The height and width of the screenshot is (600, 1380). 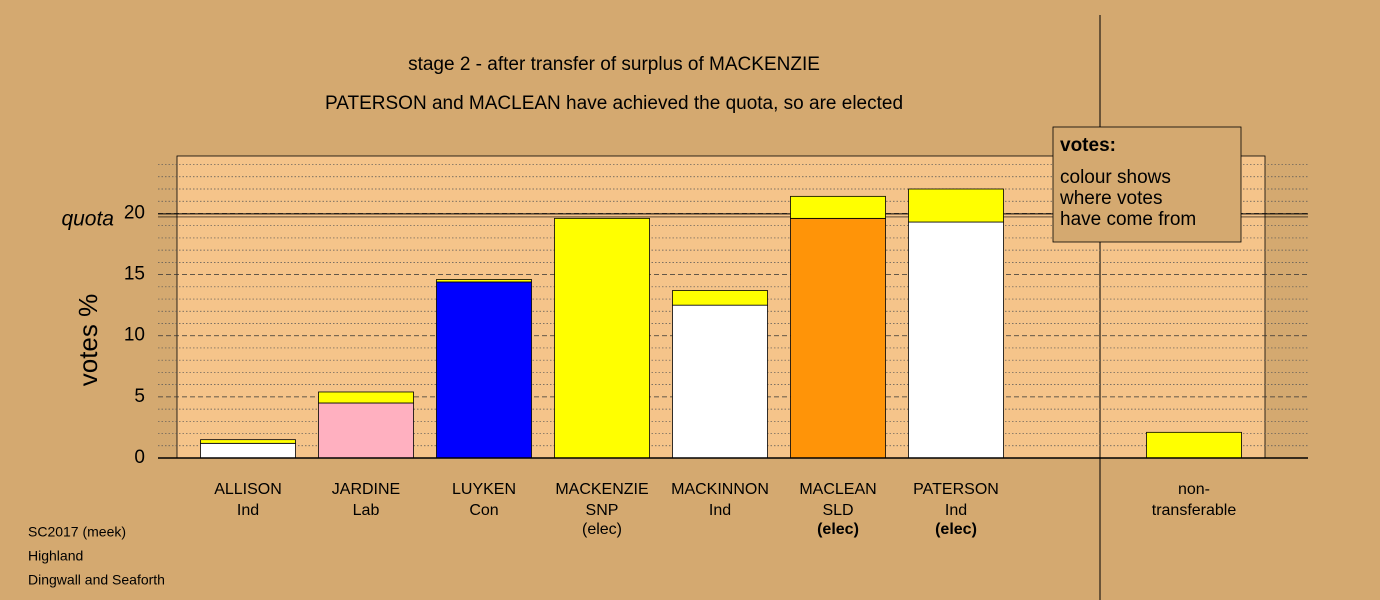 I want to click on footer-text: Dingwall and Seaforth, so click(x=96, y=580).